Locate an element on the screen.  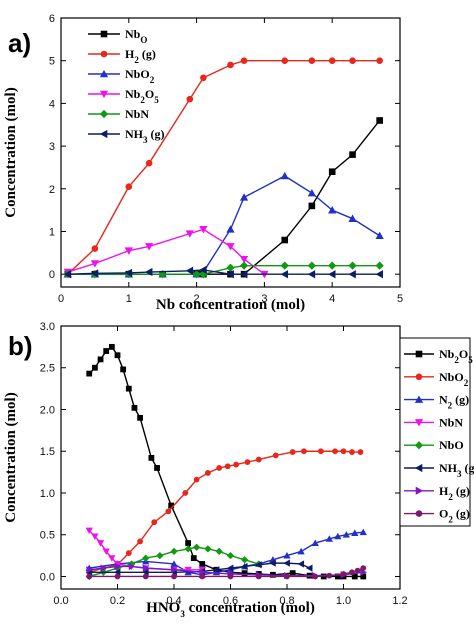
legend-label: NbO2 is located at coordinates (454, 379).